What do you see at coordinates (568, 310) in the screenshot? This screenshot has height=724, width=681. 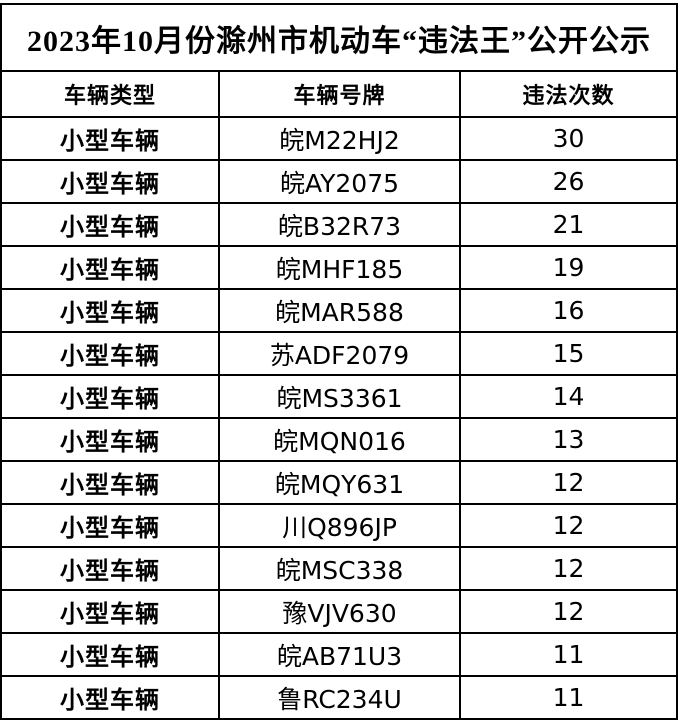 I see `count-cell: 16` at bounding box center [568, 310].